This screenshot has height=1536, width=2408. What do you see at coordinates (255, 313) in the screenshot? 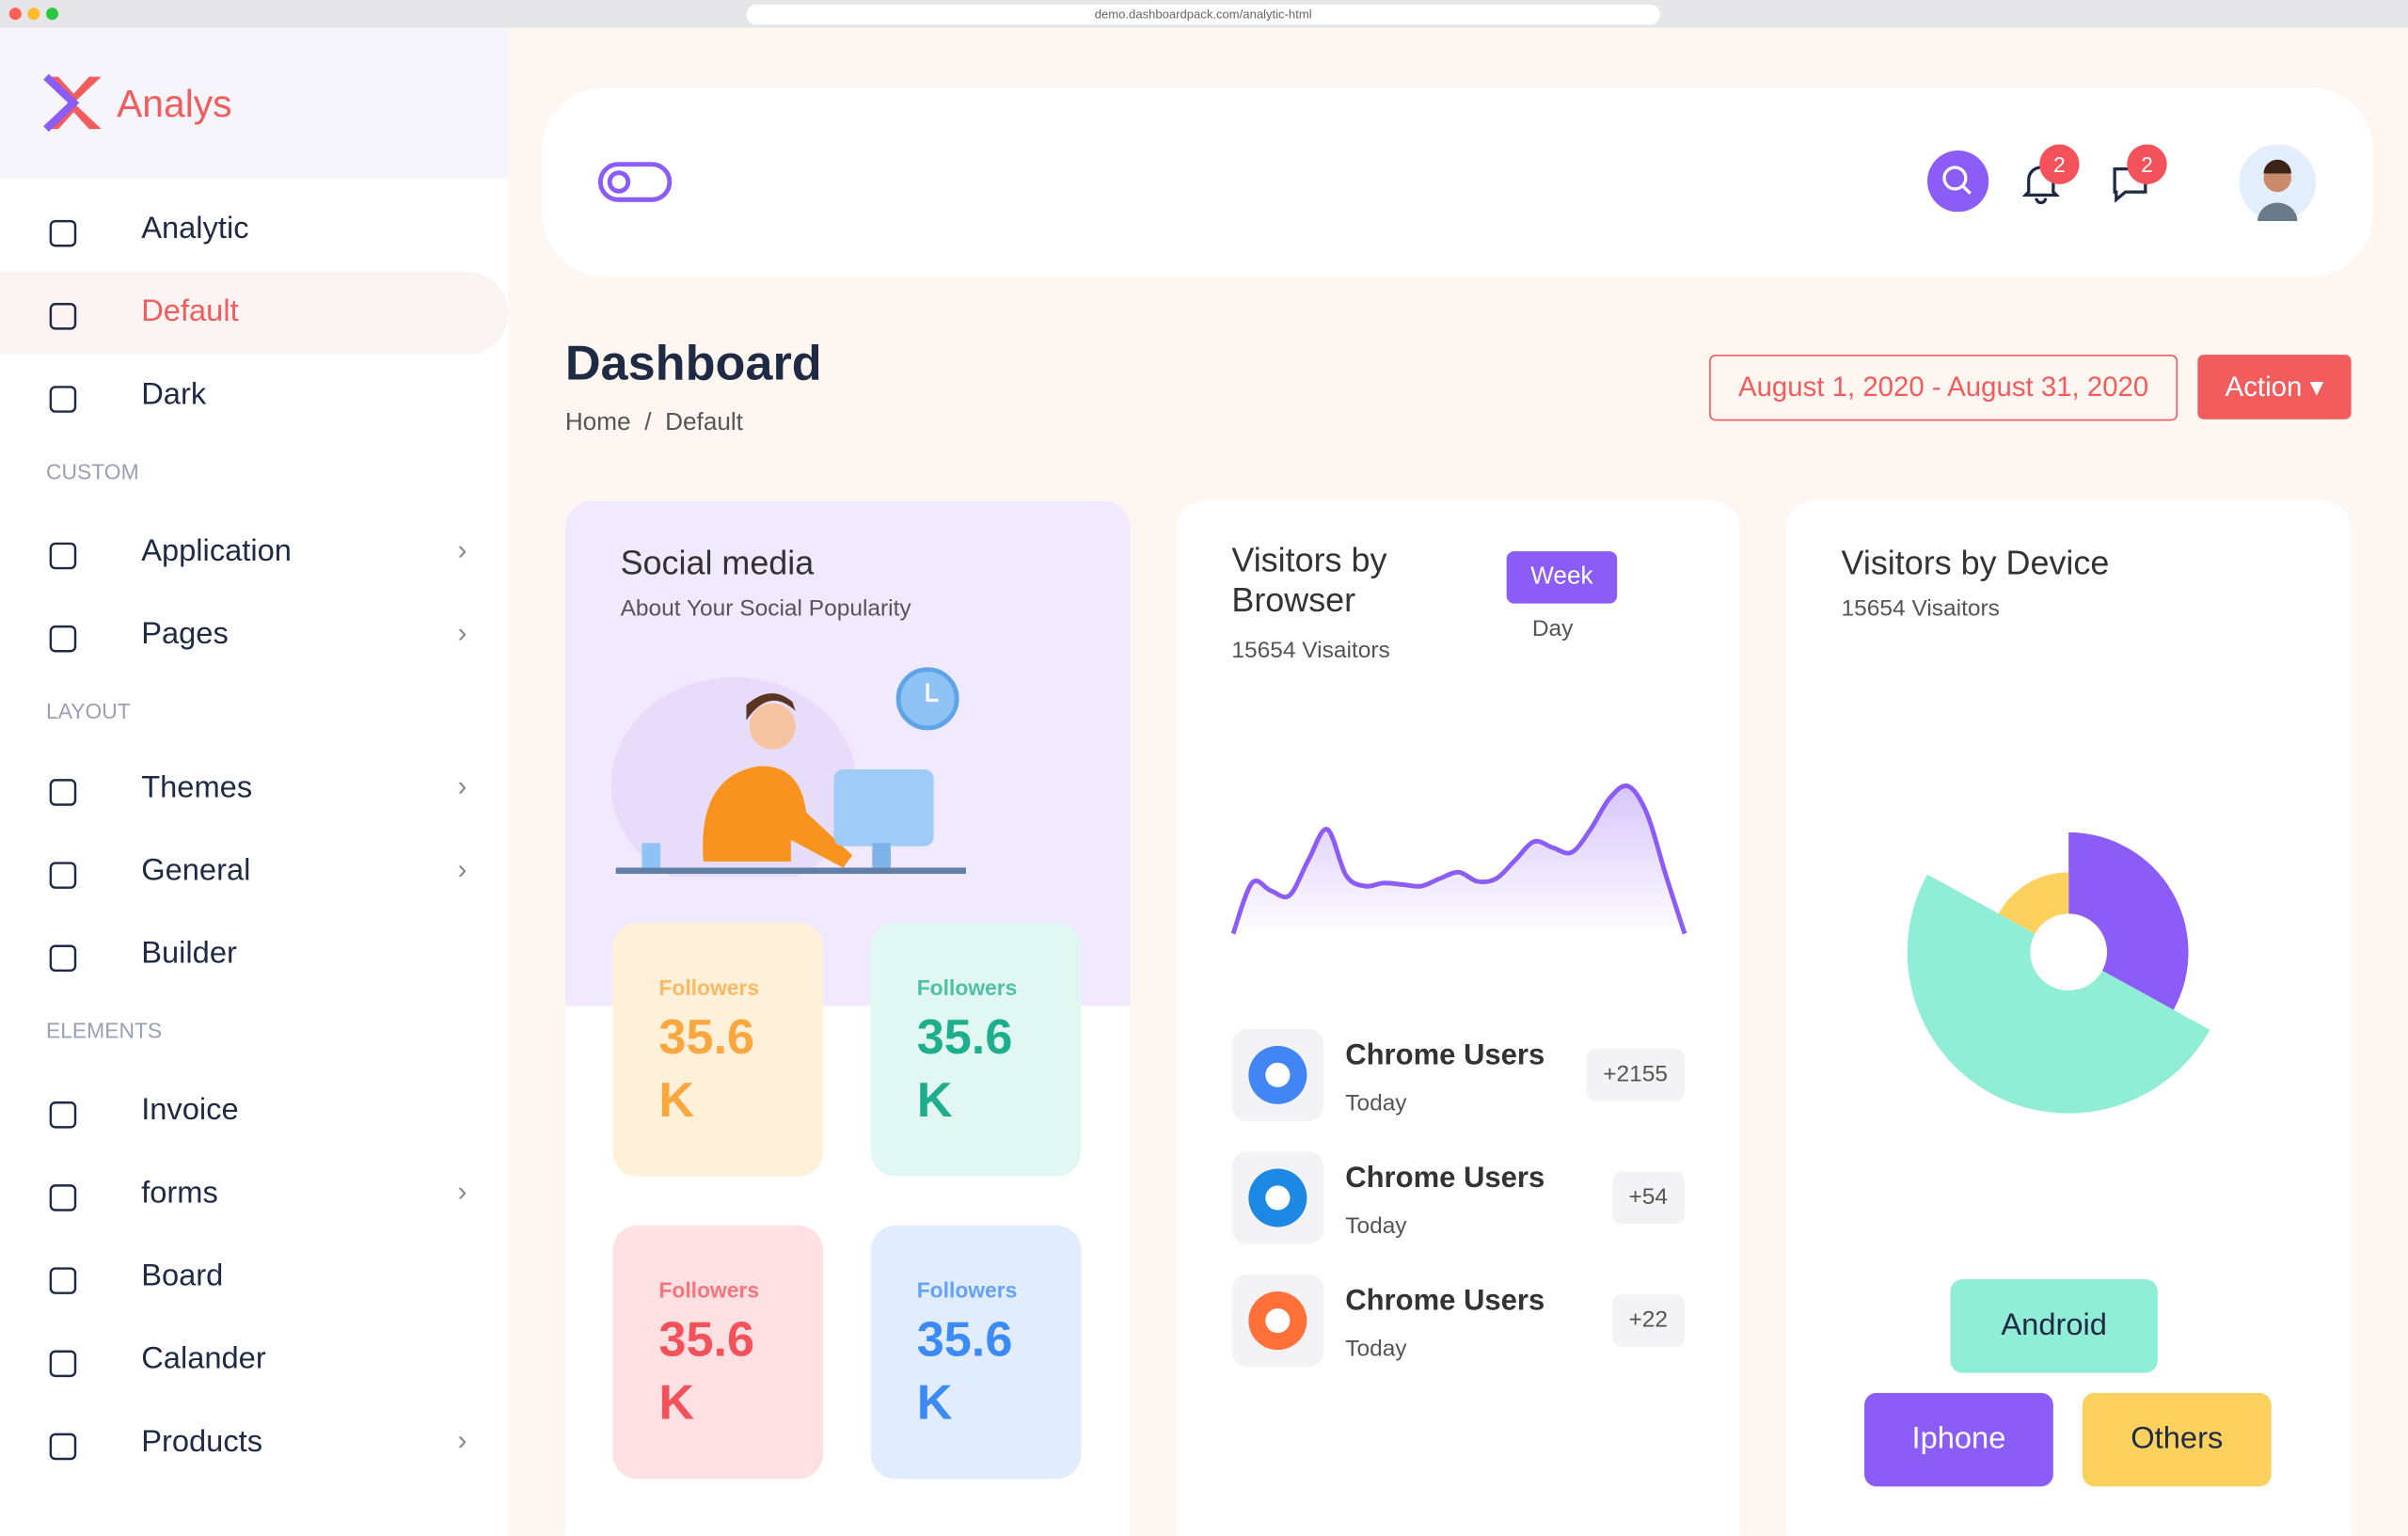
I see `active-bg` at bounding box center [255, 313].